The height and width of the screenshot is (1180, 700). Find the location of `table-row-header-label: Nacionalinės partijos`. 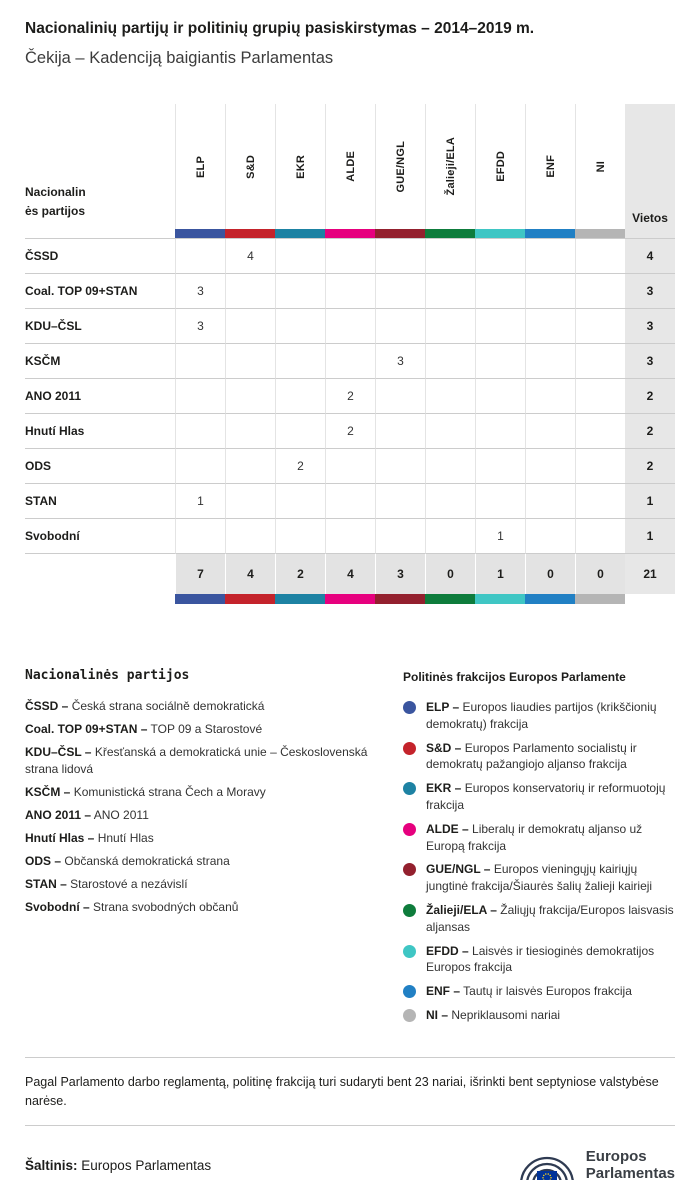

table-row-header-label: Nacionalinės partijos is located at coordinates (100, 166).